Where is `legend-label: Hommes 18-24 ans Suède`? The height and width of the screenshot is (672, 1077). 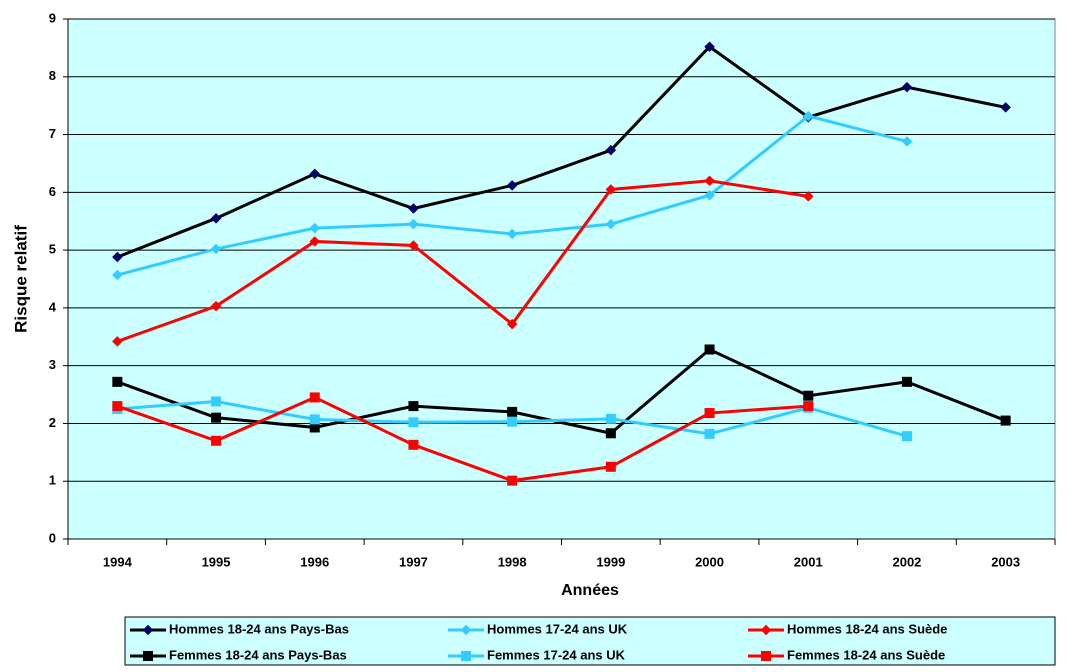
legend-label: Hommes 18-24 ans Suède is located at coordinates (867, 628).